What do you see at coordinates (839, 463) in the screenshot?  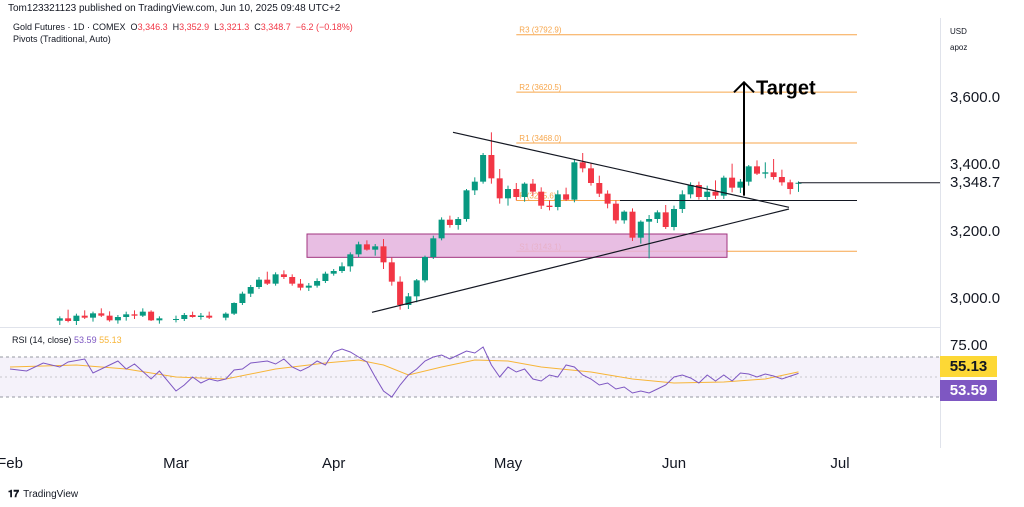 I see `x-tick-Jul: Jul` at bounding box center [839, 463].